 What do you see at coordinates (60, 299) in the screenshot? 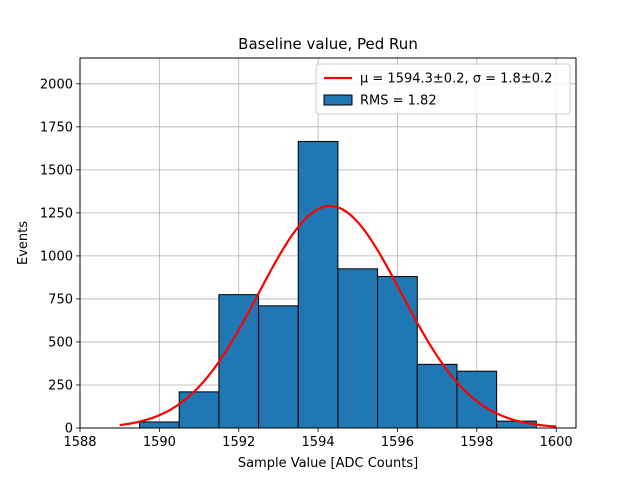
I see `y-tick-label: 750` at bounding box center [60, 299].